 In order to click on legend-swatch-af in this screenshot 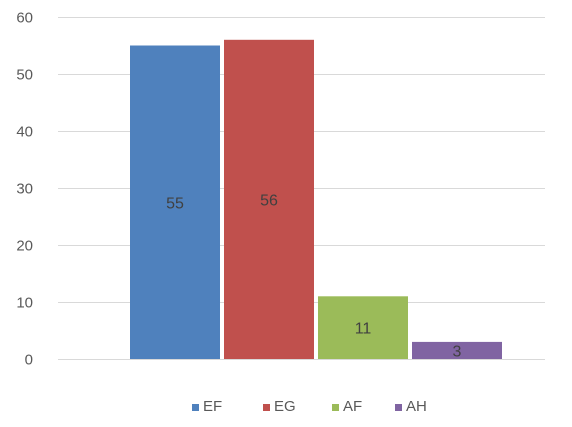, I will do `click(335, 407)`.